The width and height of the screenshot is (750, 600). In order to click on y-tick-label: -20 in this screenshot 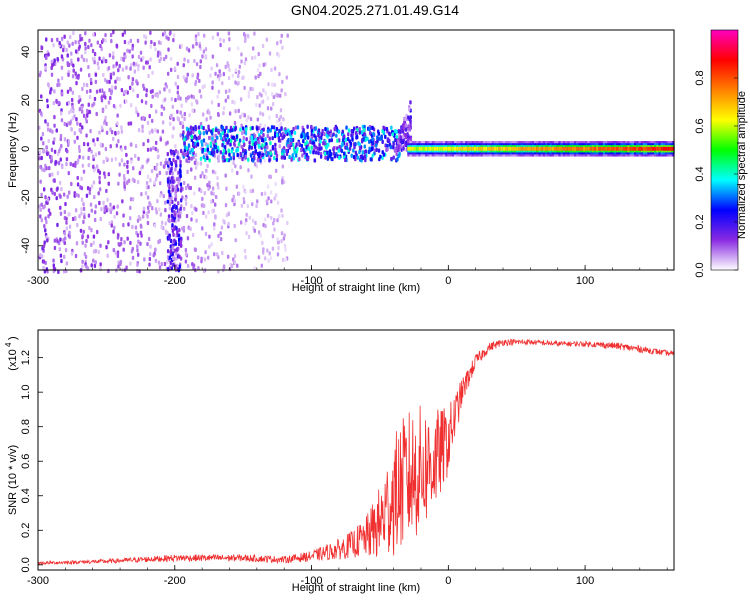, I will do `click(26, 197)`.